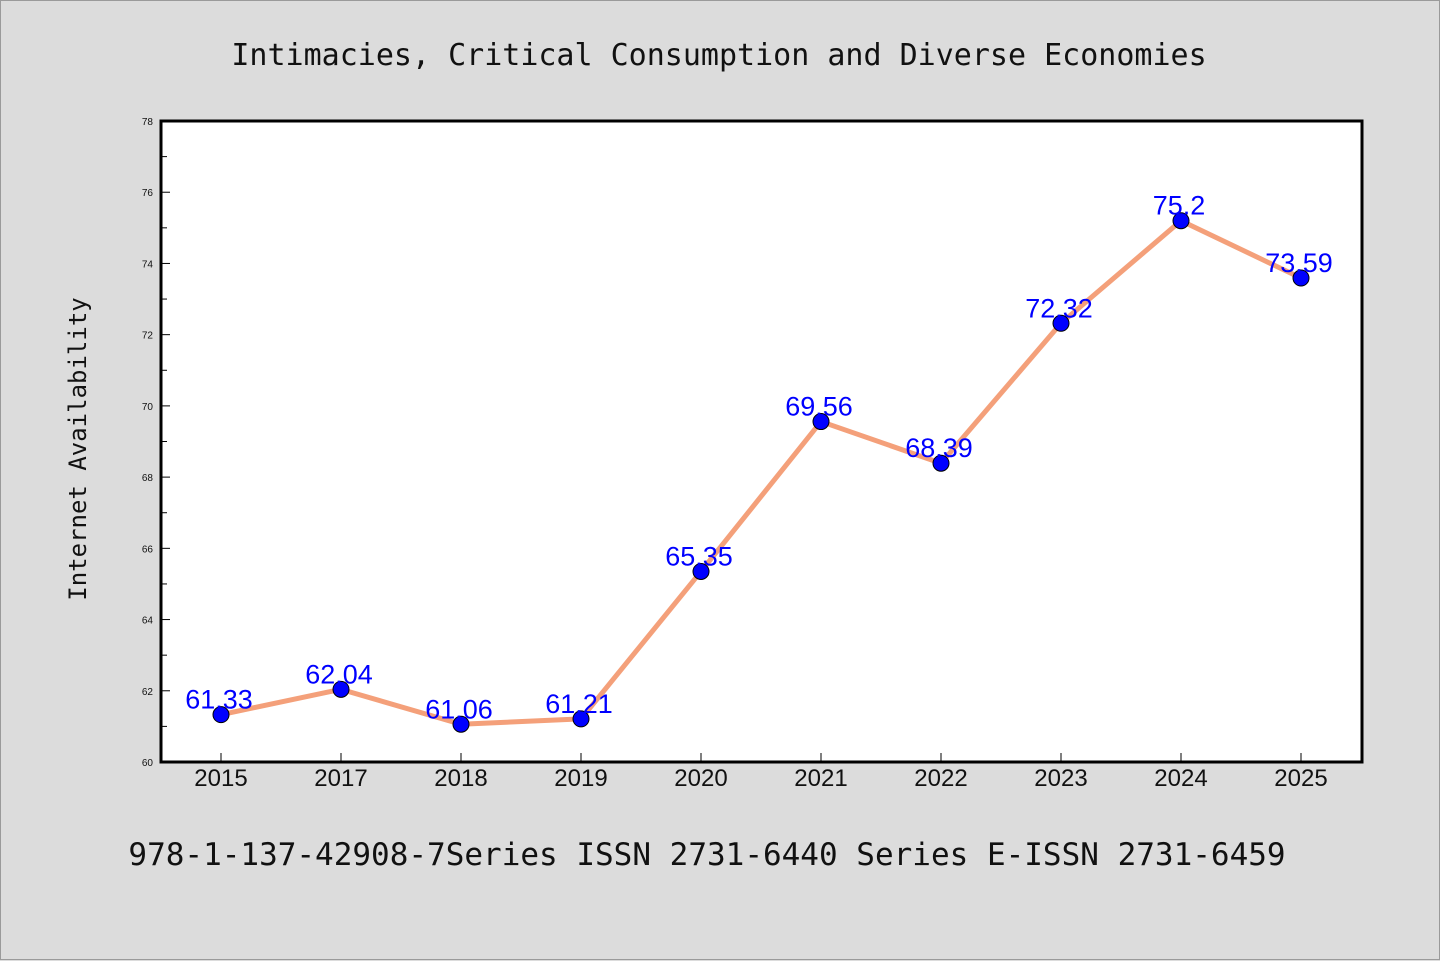  Describe the element at coordinates (148, 336) in the screenshot. I see `y-tick-label: 72` at that location.